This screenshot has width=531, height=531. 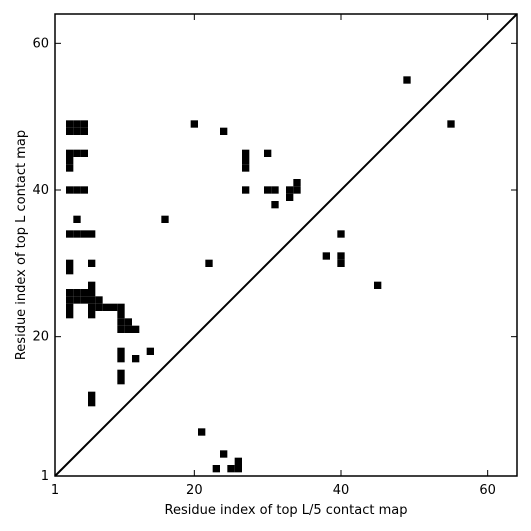 I want to click on y-tick-label: 60, so click(x=40, y=43).